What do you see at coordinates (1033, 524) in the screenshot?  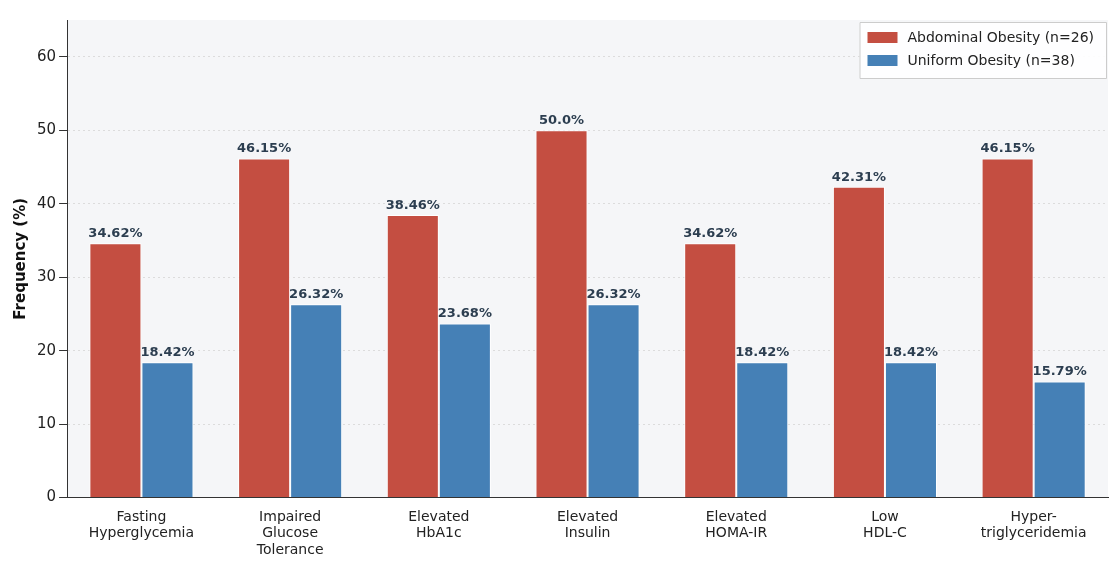 I see `x-tick-label: Hyper- triglyceridemia` at bounding box center [1033, 524].